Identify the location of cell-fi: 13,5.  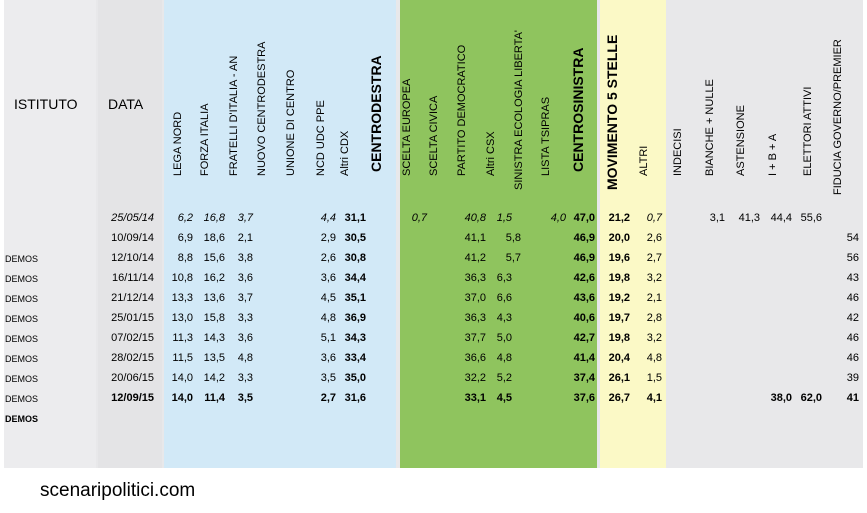
(214, 358).